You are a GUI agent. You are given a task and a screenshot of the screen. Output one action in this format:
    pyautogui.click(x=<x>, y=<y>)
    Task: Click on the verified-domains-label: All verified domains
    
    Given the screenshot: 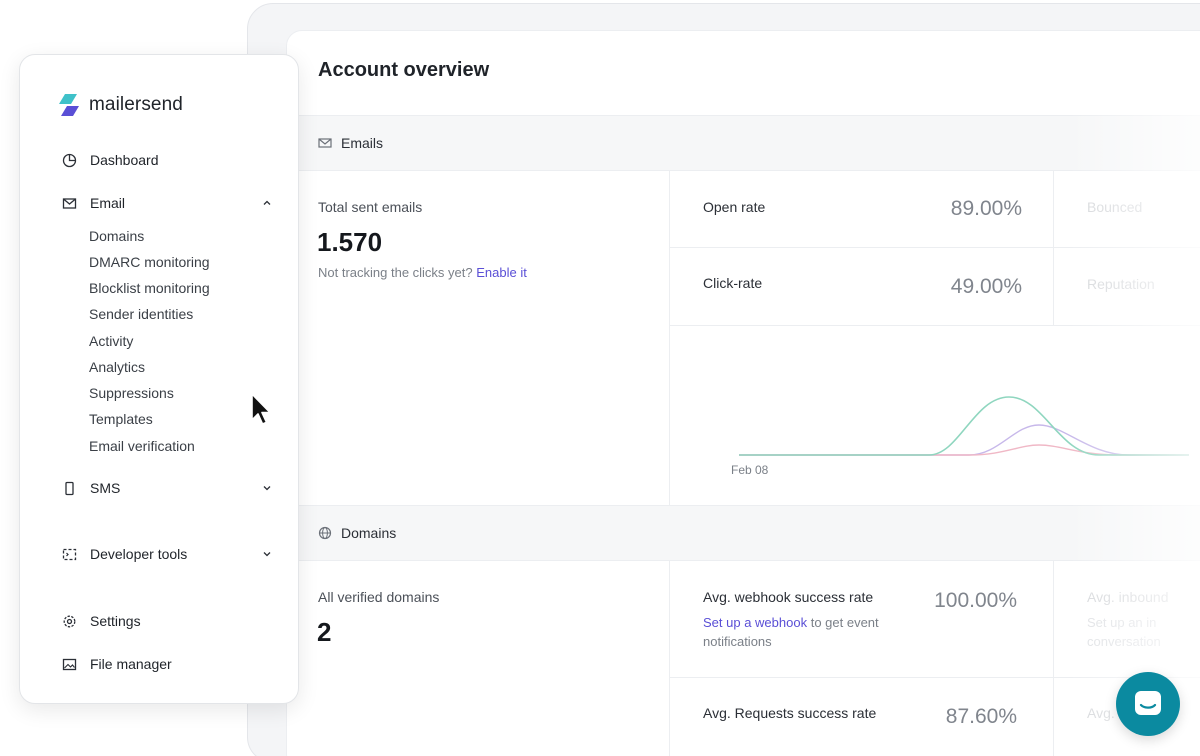 What is the action you would take?
    pyautogui.click(x=379, y=597)
    